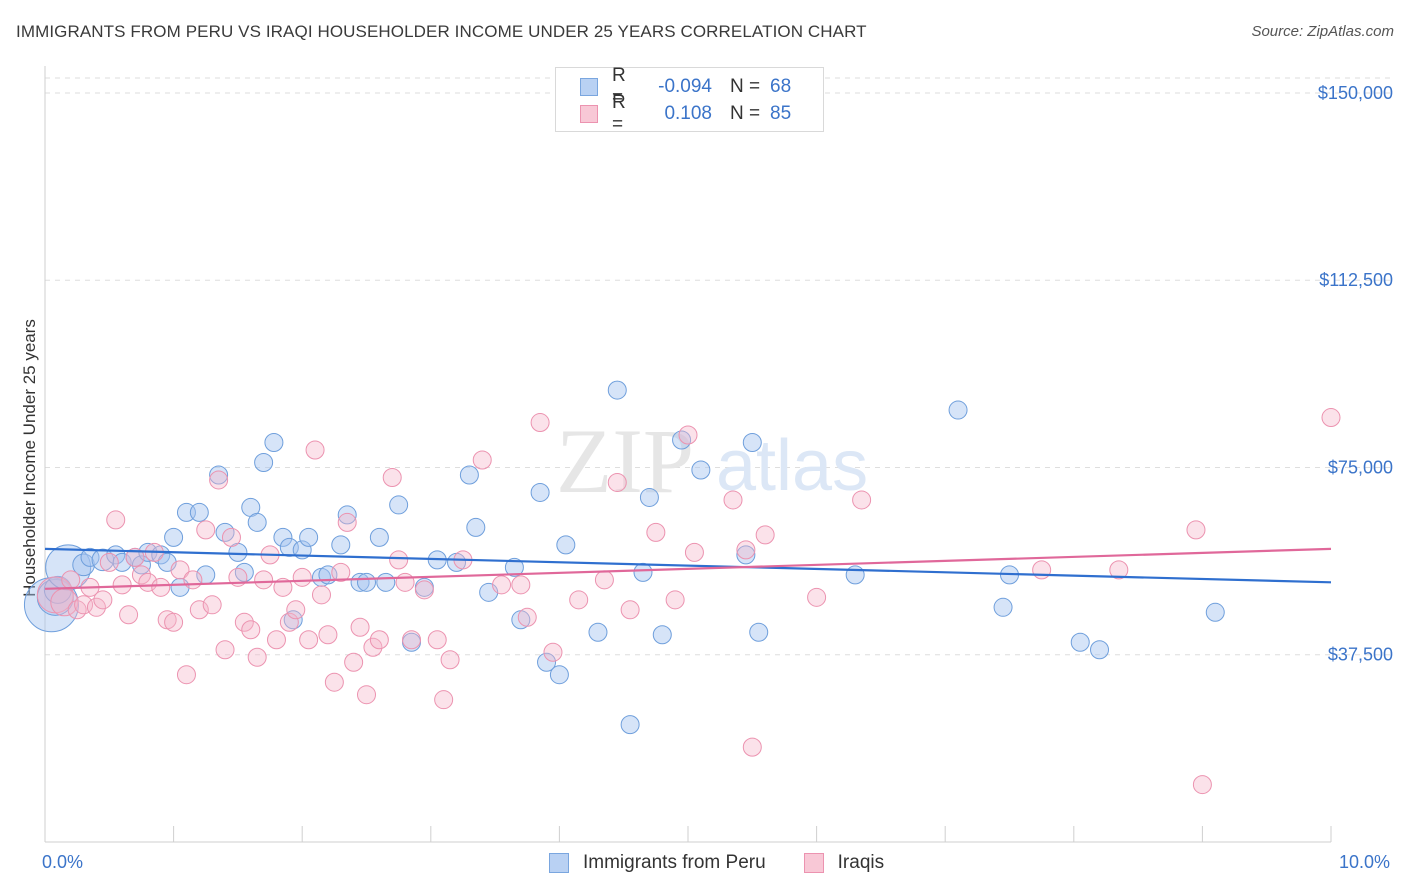 This screenshot has height=892, width=1406. I want to click on peru-swatch, so click(589, 87).